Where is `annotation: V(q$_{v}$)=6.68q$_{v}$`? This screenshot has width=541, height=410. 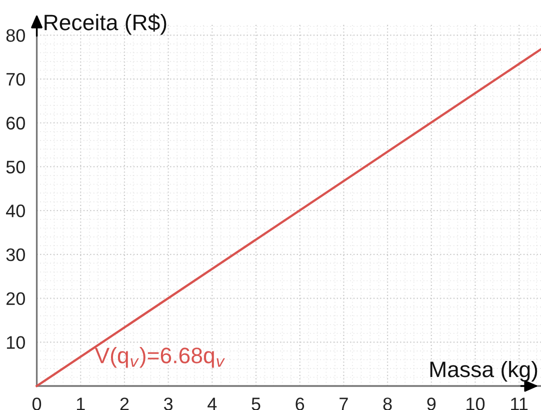 annotation: V(q$_{v}$)=6.68q$_{v}$ is located at coordinates (159, 357).